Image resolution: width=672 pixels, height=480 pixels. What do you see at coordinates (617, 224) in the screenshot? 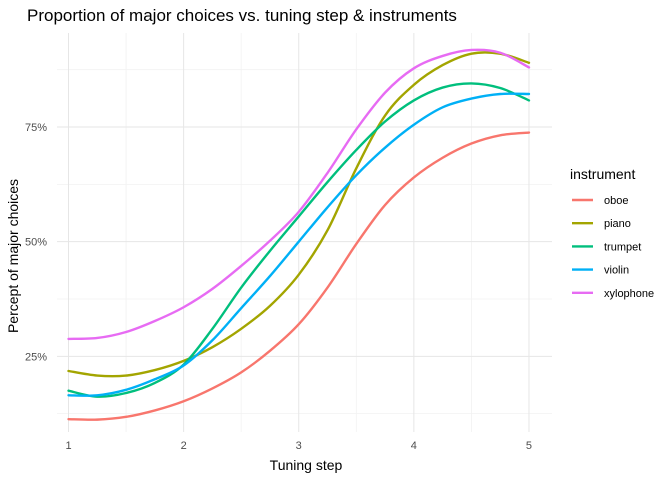
I see `legend-label: piano` at bounding box center [617, 224].